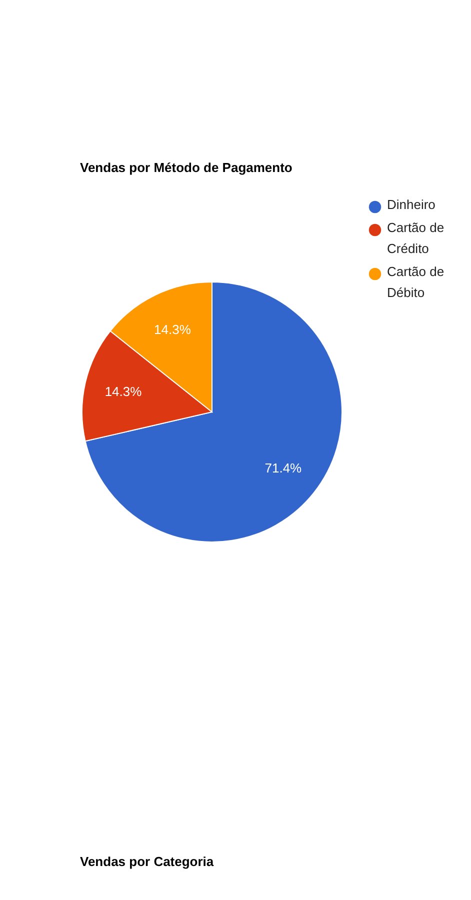  Describe the element at coordinates (283, 468) in the screenshot. I see `data-label: 71.4%` at that location.